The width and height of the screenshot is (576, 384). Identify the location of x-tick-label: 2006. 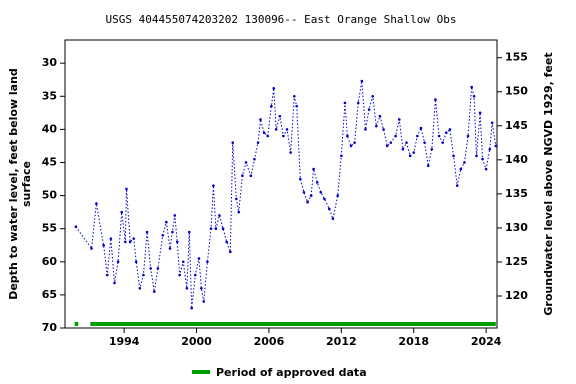
(269, 341).